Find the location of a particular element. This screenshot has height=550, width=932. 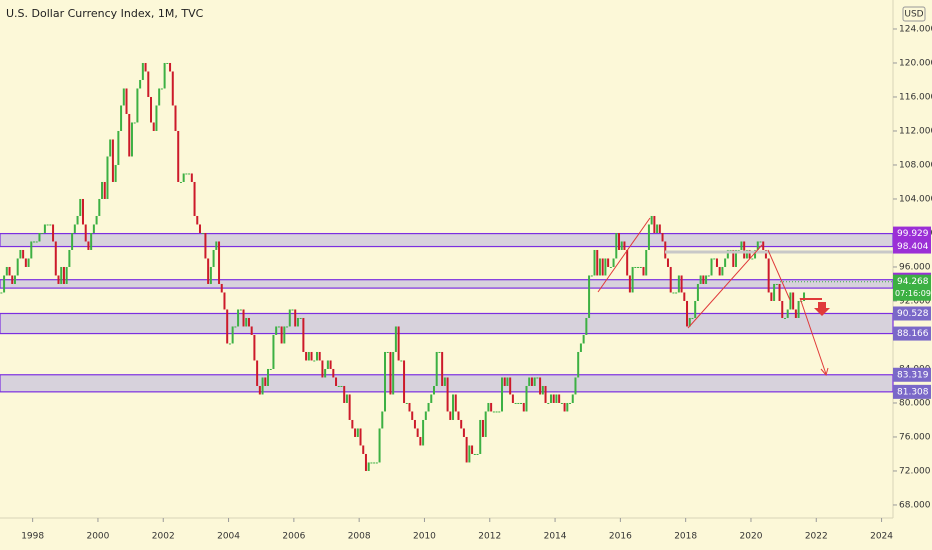

price-label: 98.404 is located at coordinates (913, 247).